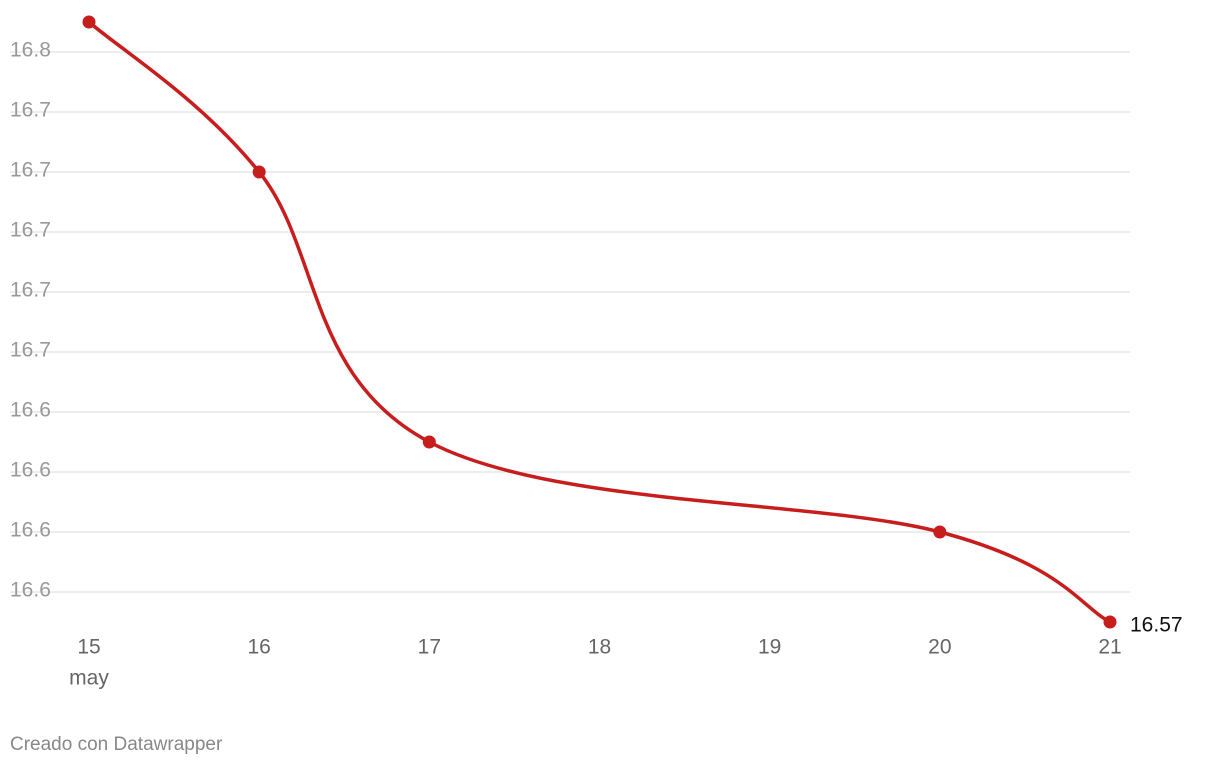  I want to click on x-tick-label: 21, so click(1109, 647).